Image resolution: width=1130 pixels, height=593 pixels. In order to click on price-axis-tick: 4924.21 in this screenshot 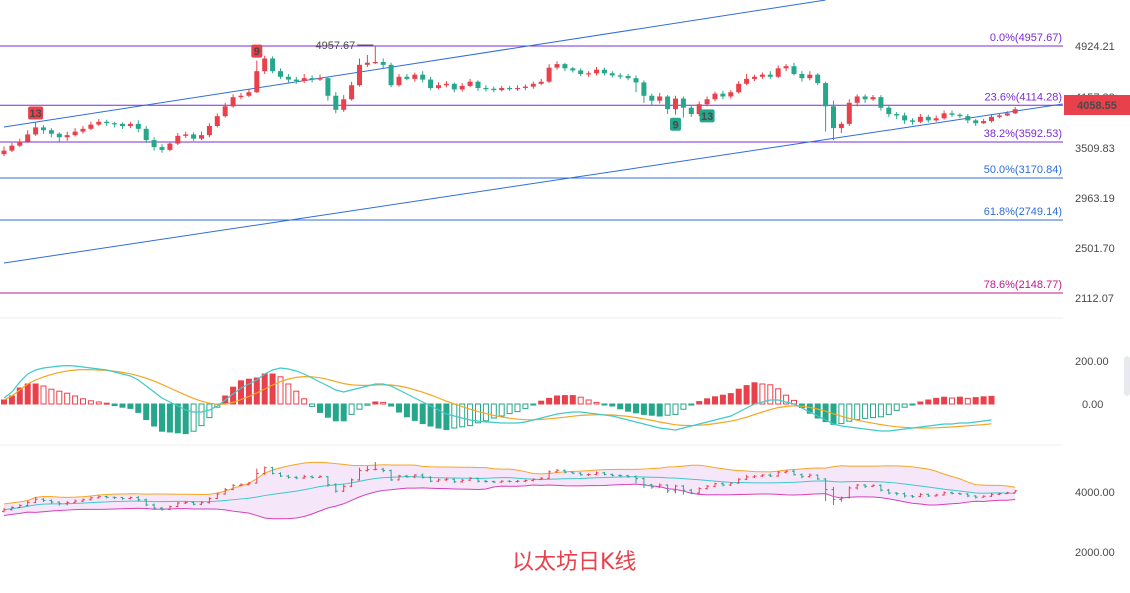, I will do `click(1095, 47)`.